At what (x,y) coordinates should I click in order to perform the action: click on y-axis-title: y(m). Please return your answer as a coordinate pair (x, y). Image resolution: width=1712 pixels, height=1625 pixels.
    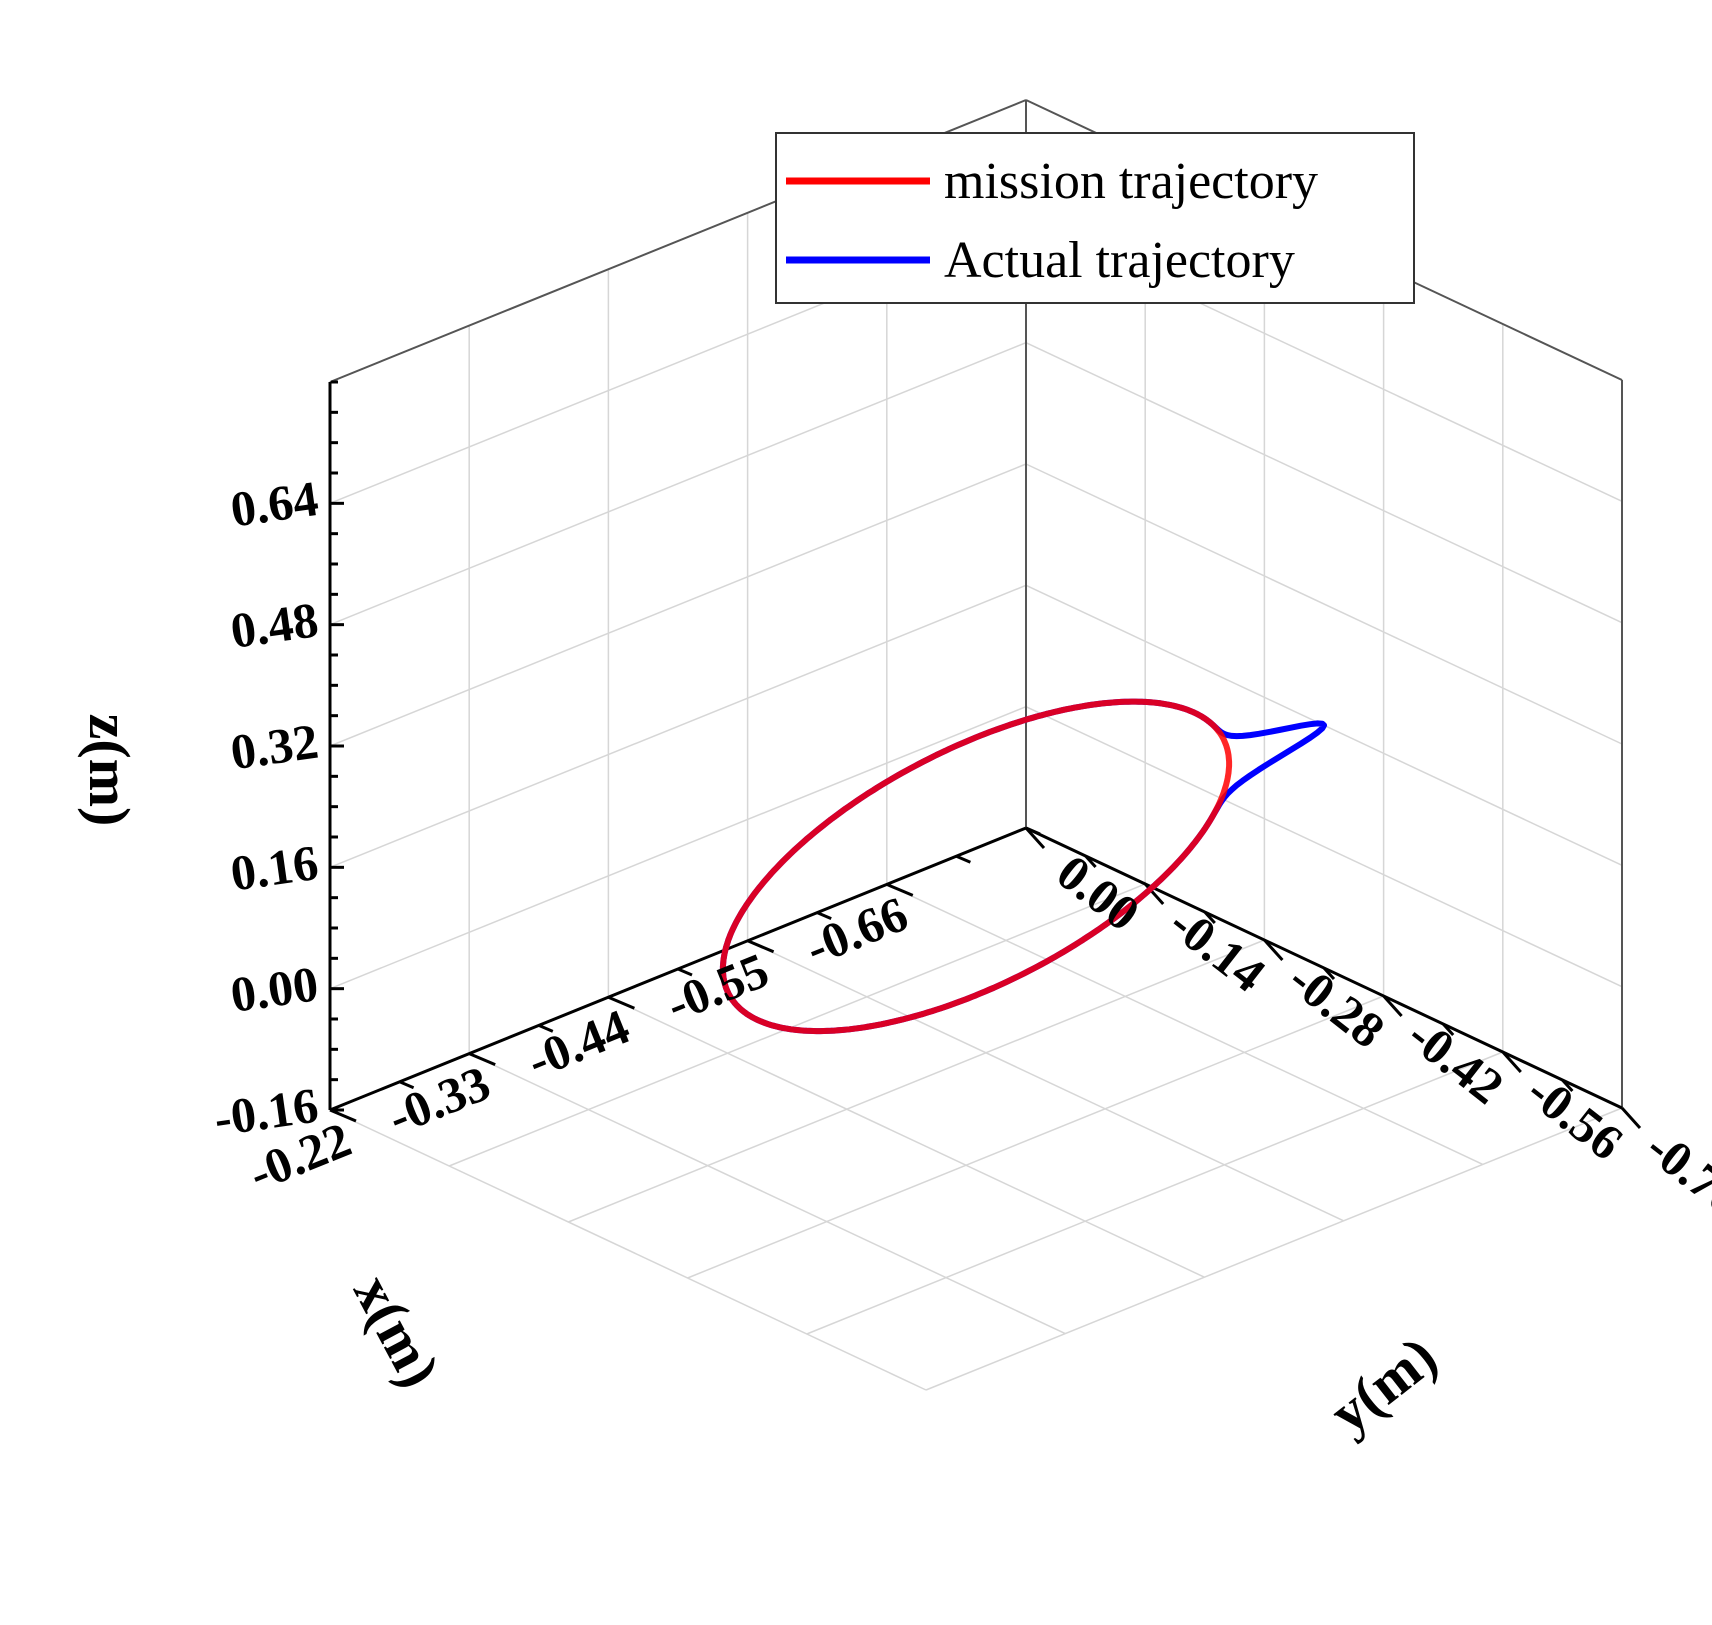
    Looking at the image, I should click on (1382, 1384).